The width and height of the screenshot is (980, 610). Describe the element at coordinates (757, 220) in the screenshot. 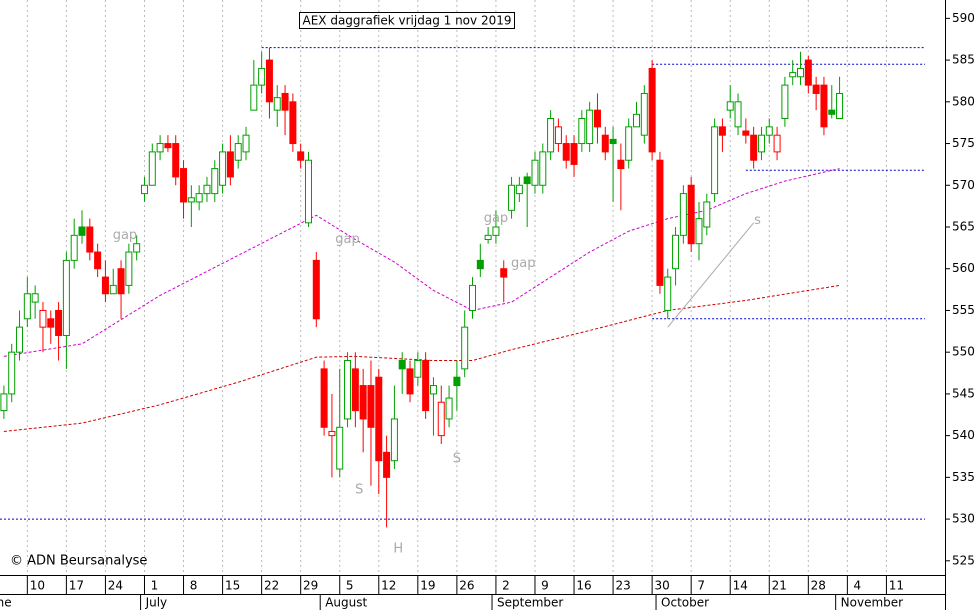

I see `annotation: s` at that location.